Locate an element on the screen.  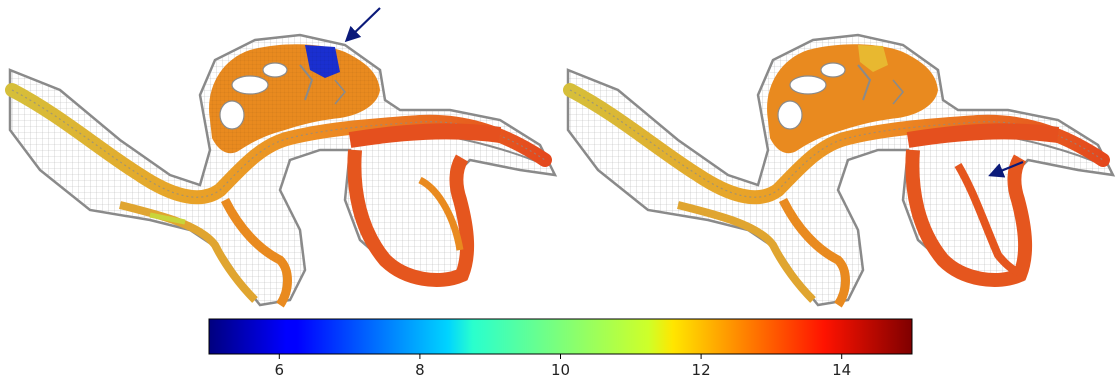
colorbar-tick-label: 14 is located at coordinates (841, 369).